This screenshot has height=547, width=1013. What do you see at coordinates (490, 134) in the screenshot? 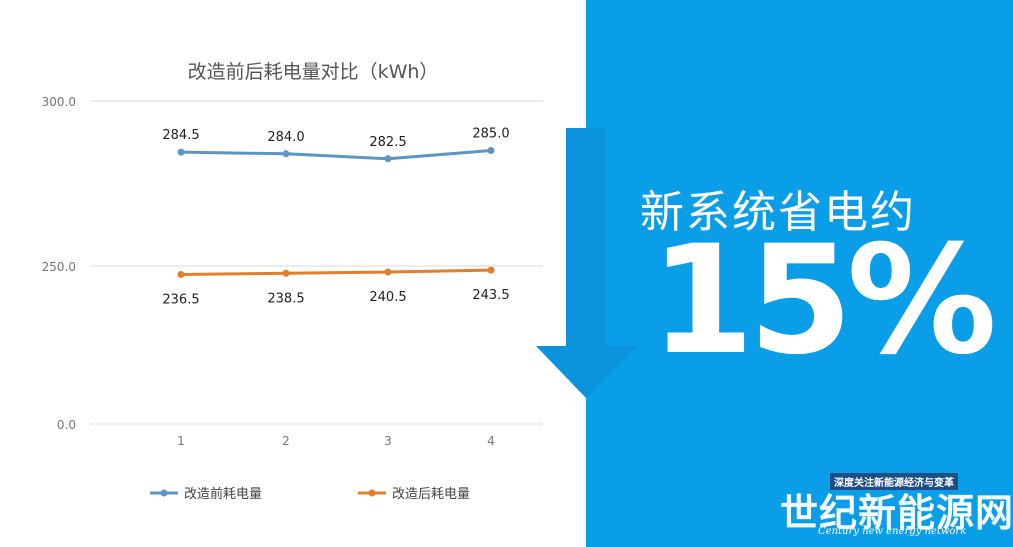
I see `data-label: 285.0` at bounding box center [490, 134].